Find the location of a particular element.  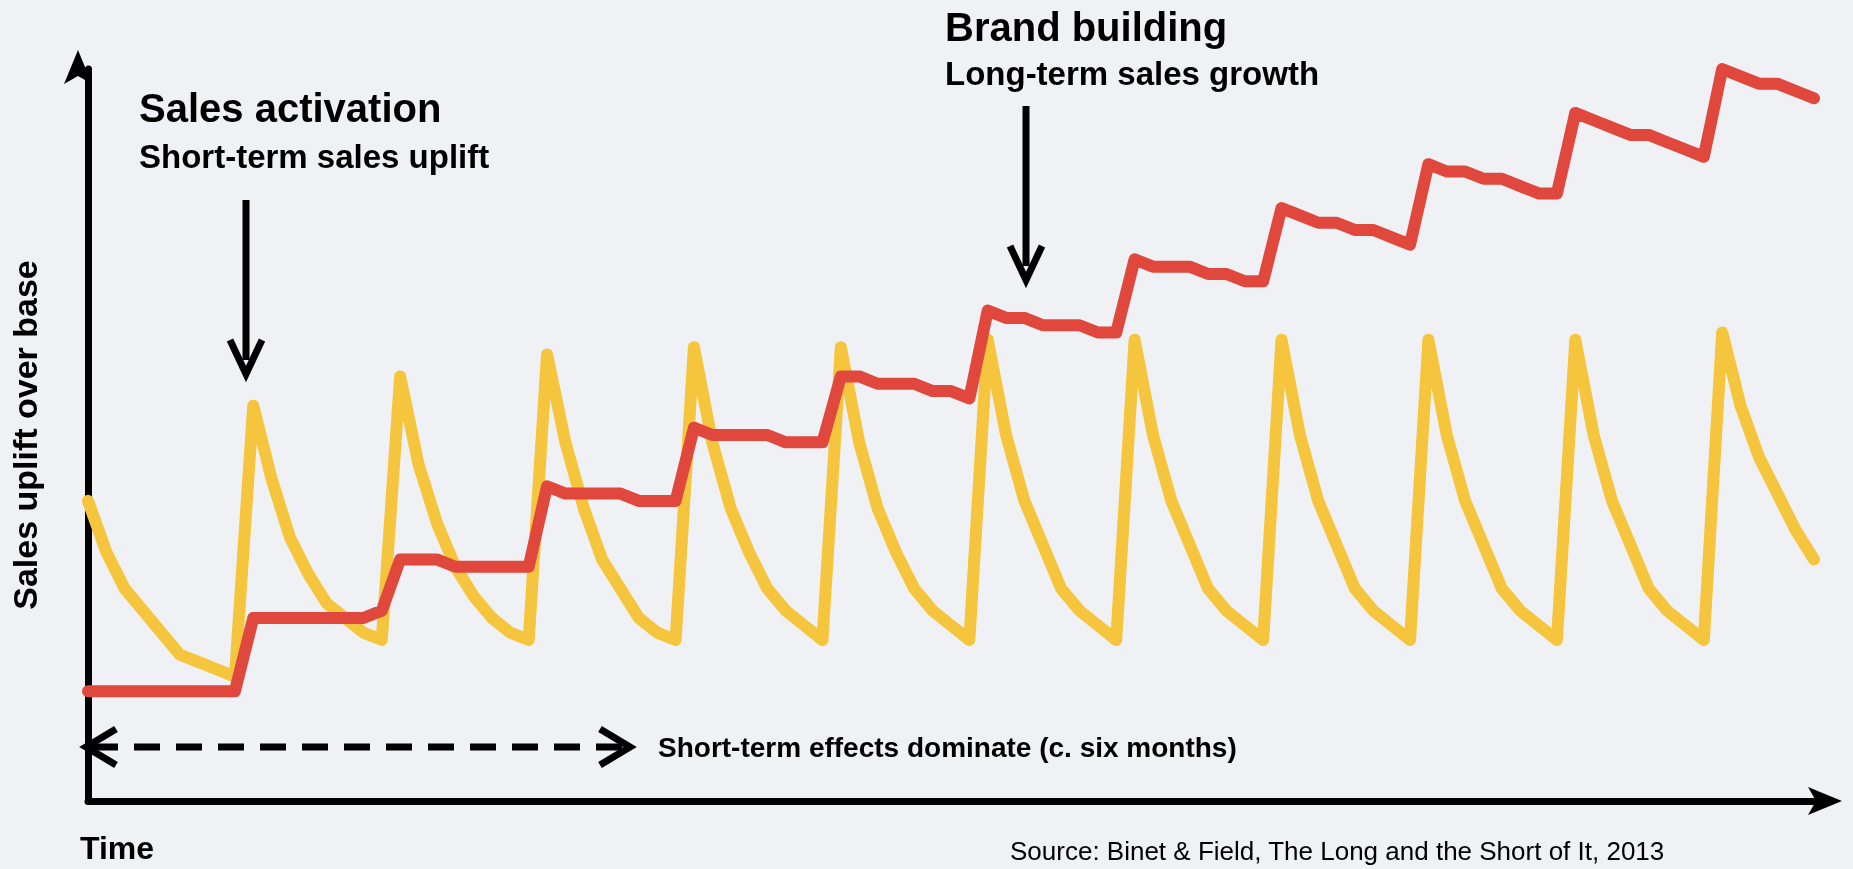

annotation: Sales activation is located at coordinates (290, 108).